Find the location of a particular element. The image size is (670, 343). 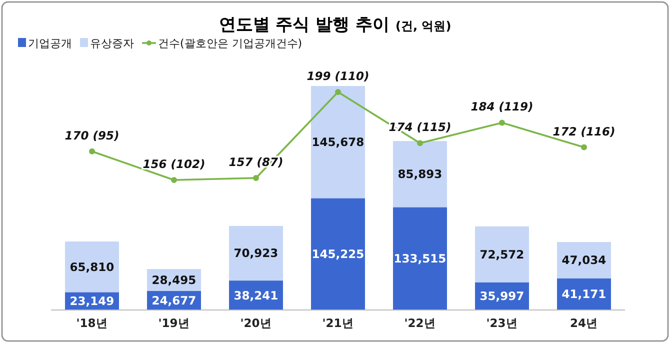

legend-label: 기업공개 is located at coordinates (50, 43).